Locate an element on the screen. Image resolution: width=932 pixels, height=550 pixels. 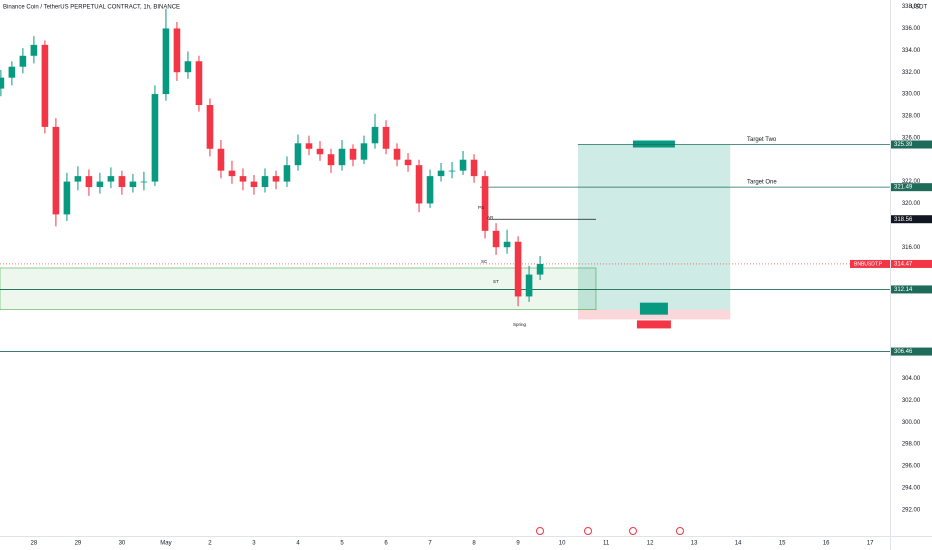
x-tick-label: 14 is located at coordinates (738, 544).